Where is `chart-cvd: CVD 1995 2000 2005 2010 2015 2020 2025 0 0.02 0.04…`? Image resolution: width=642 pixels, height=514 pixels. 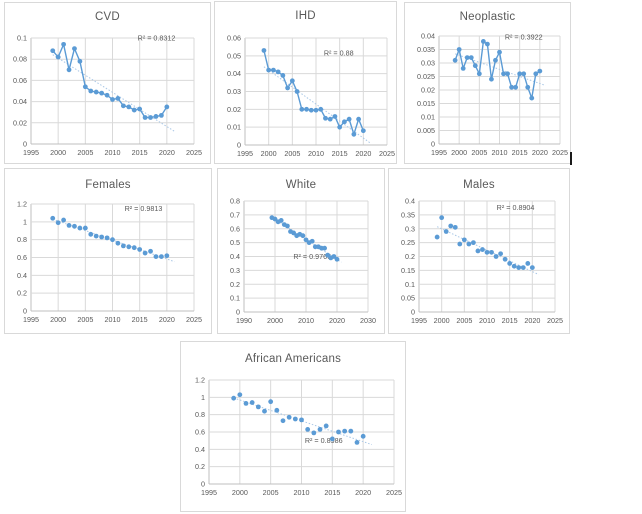
chart-cvd: CVD 1995 2000 2005 2010 2015 2020 2025 0 0.02 0.04… is located at coordinates (107, 83).